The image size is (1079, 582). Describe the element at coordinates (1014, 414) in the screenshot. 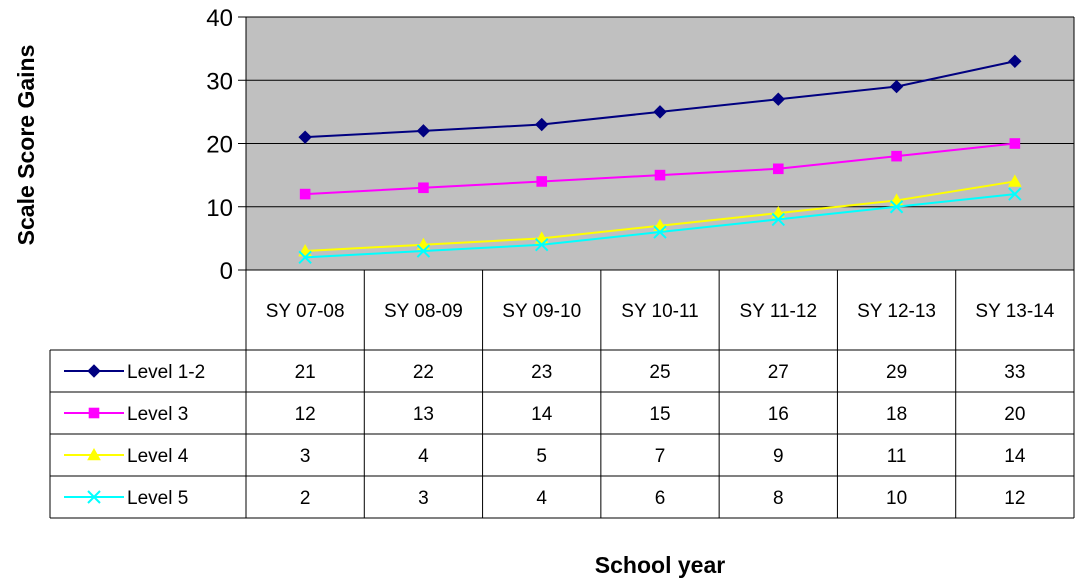

I see `data-label: 20` at that location.